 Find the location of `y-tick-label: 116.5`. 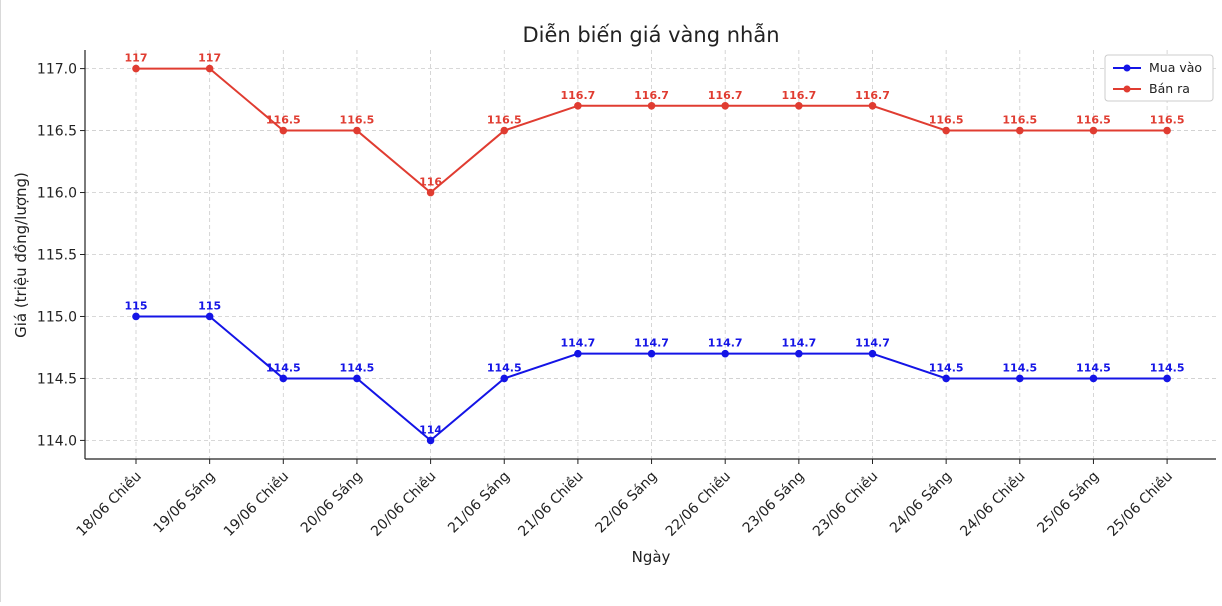

y-tick-label: 116.5 is located at coordinates (57, 132).